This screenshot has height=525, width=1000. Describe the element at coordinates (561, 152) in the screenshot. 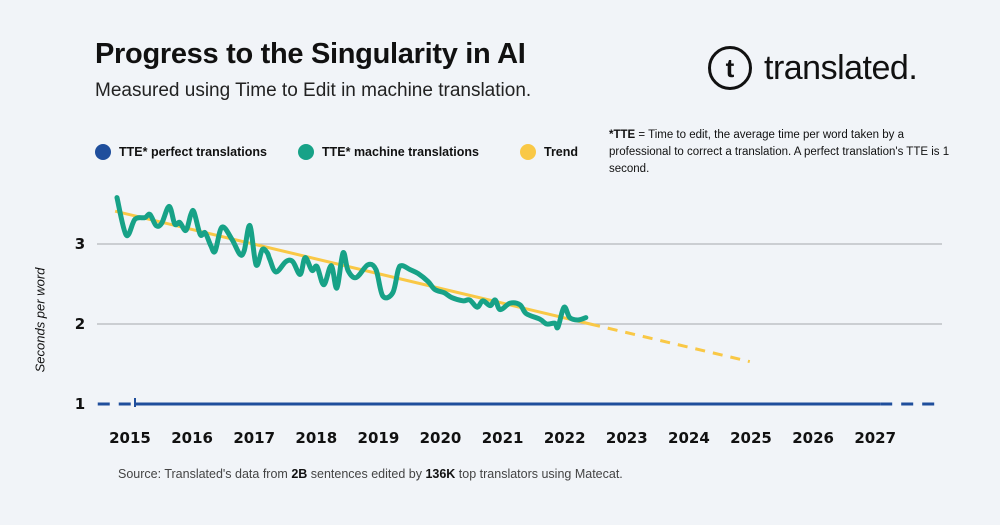

I see `legend-label: Trend` at that location.